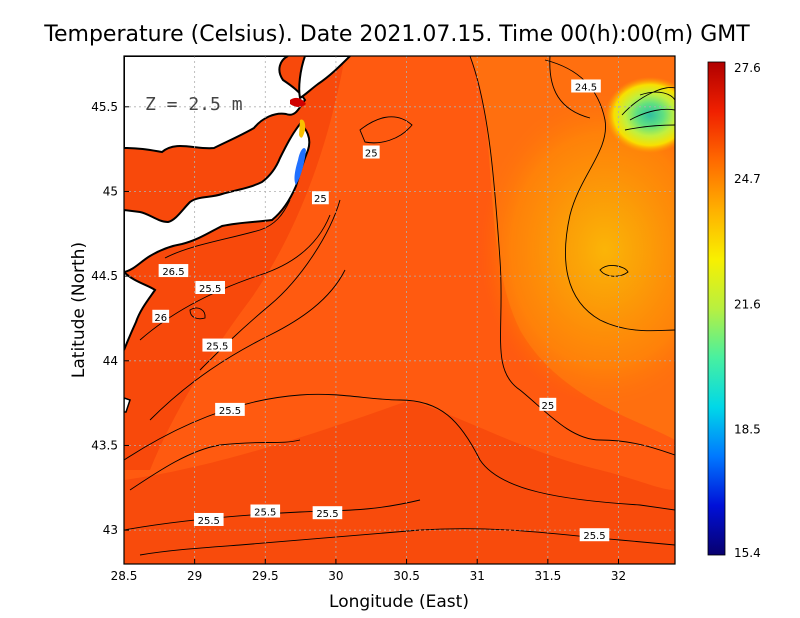 The height and width of the screenshot is (618, 800). I want to click on x-tick-label: 29.5, so click(265, 576).